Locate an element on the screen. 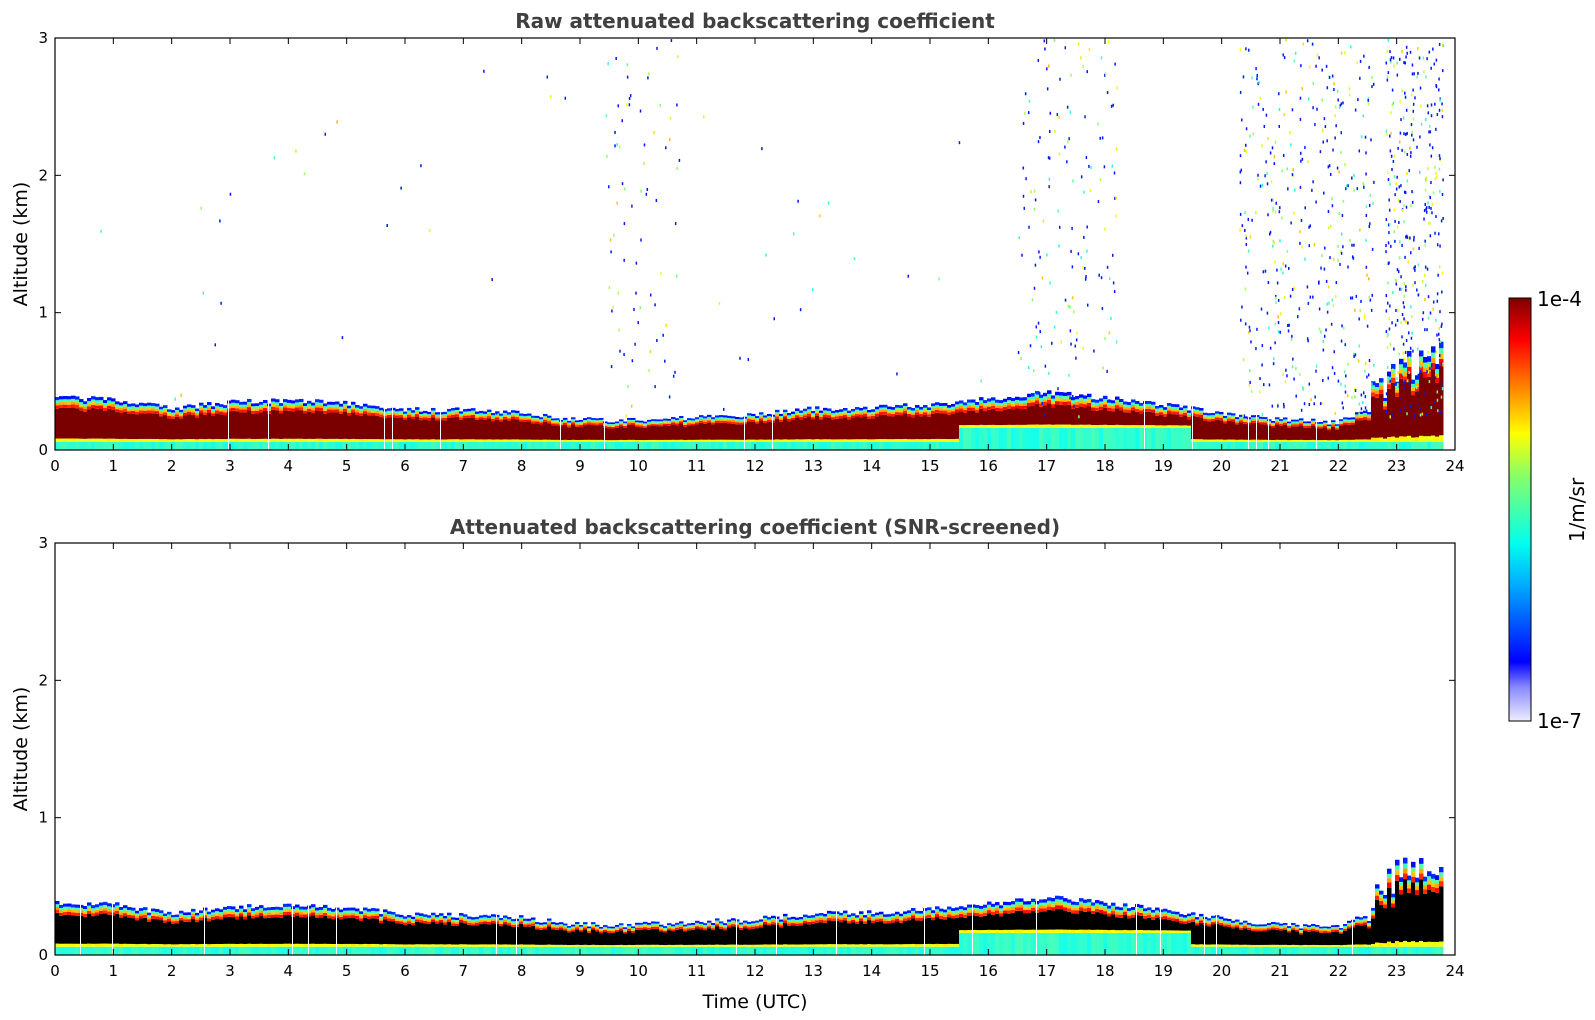 This screenshot has width=1595, height=1020. heatmap-gap is located at coordinates (560, 434).